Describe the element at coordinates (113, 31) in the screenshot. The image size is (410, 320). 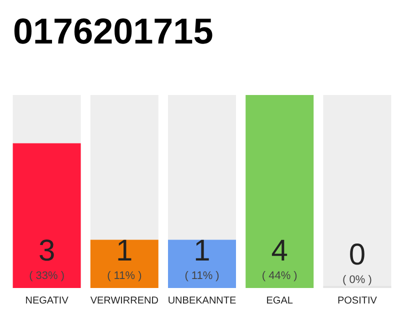
I see `chart-title: 0176201715` at that location.